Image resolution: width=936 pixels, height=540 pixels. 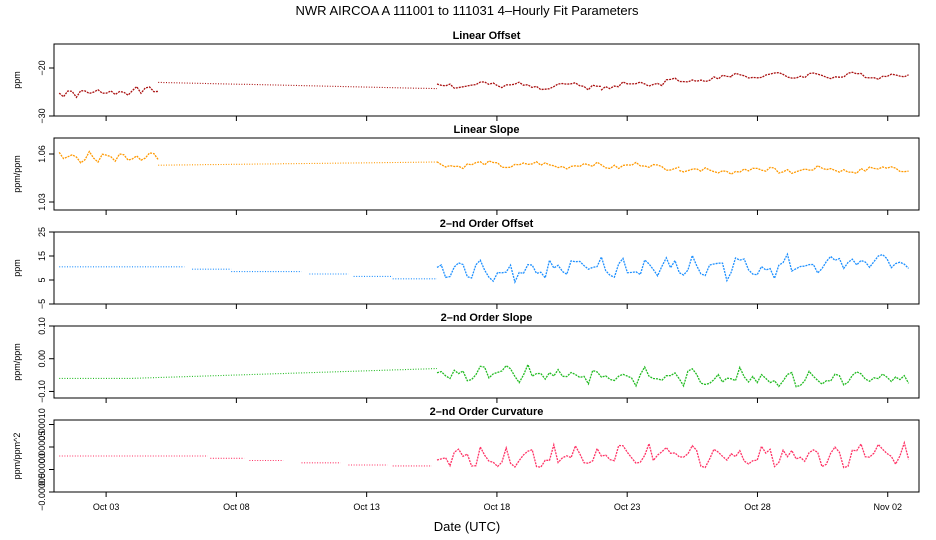 What do you see at coordinates (497, 507) in the screenshot?
I see `x-tick-label: Oct 18` at bounding box center [497, 507].